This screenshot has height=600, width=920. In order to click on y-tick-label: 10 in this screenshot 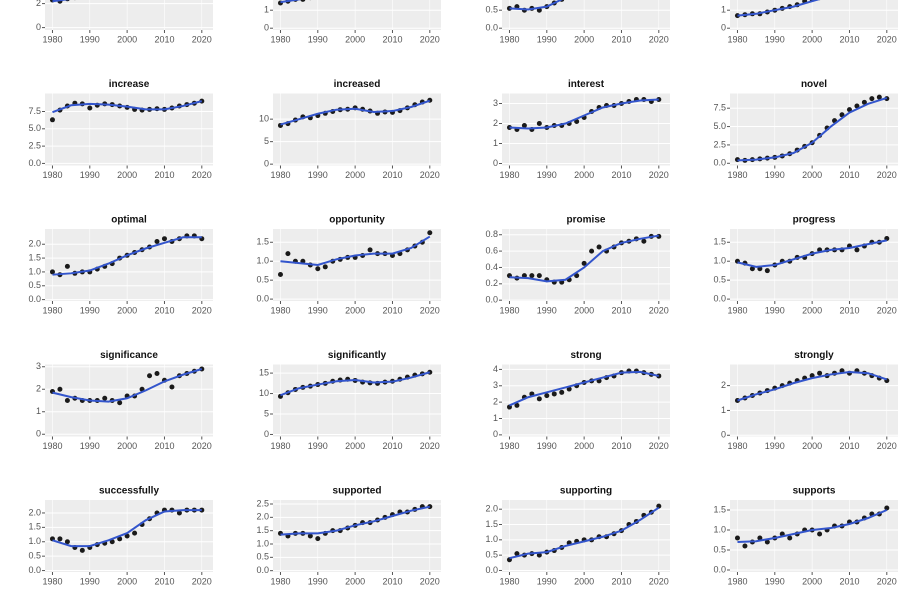, I will do `click(264, 393)`.